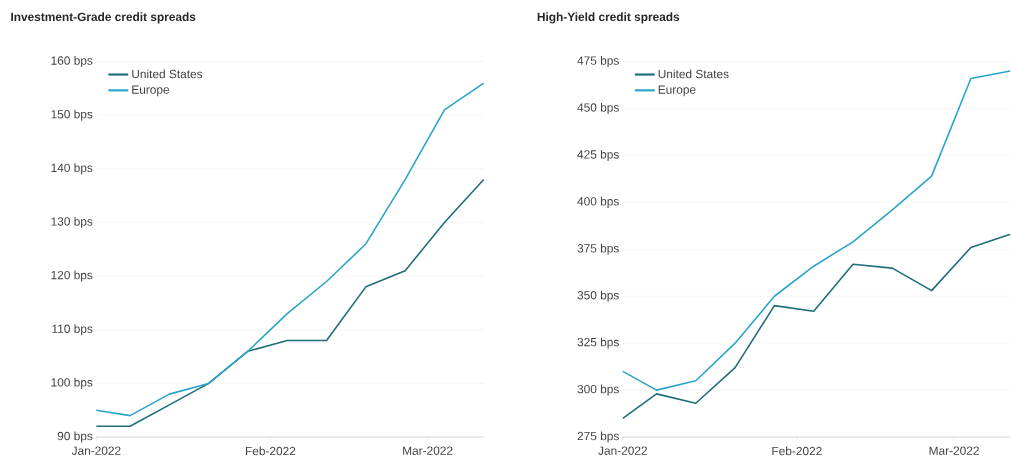 The width and height of the screenshot is (1011, 470). Describe the element at coordinates (598, 249) in the screenshot. I see `y-tick-label: 375 bps` at that location.